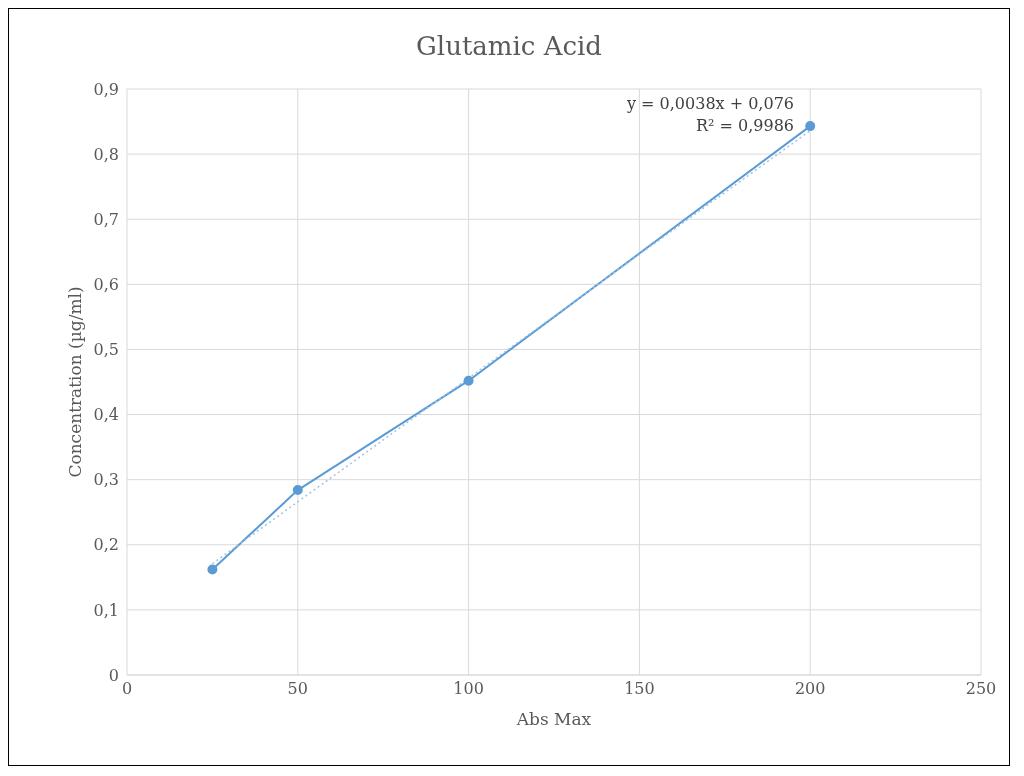 This screenshot has width=1024, height=776. I want to click on y-tick-label: 0, so click(113, 675).